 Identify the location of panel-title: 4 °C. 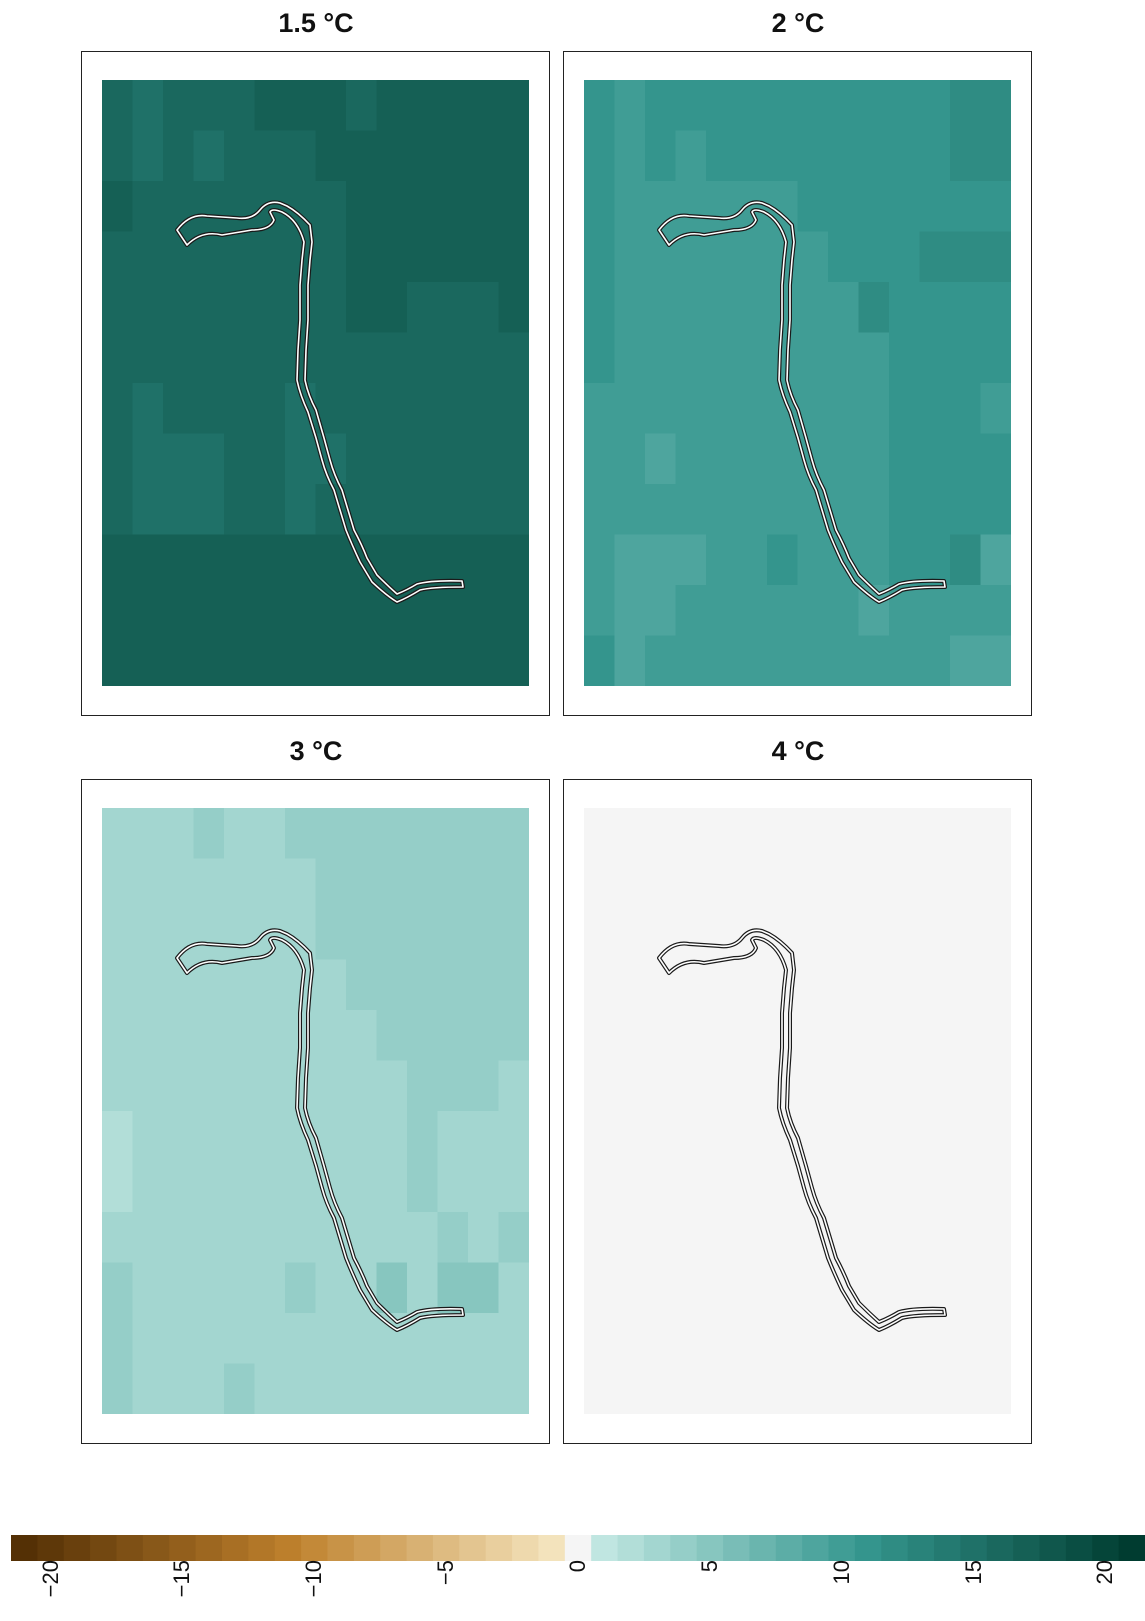
(798, 751).